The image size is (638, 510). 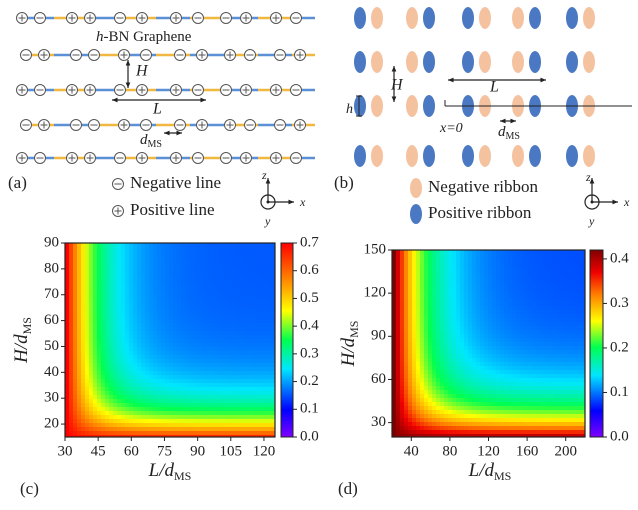 I want to click on y-axis-label-main: H/d, so click(x=21, y=349).